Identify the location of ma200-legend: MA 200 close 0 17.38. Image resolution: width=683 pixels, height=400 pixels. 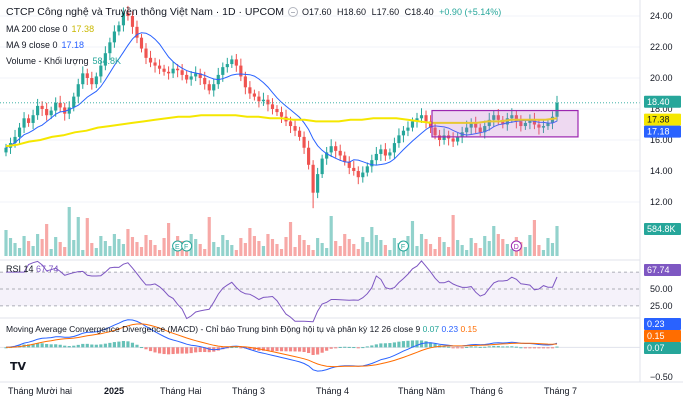
(50, 29).